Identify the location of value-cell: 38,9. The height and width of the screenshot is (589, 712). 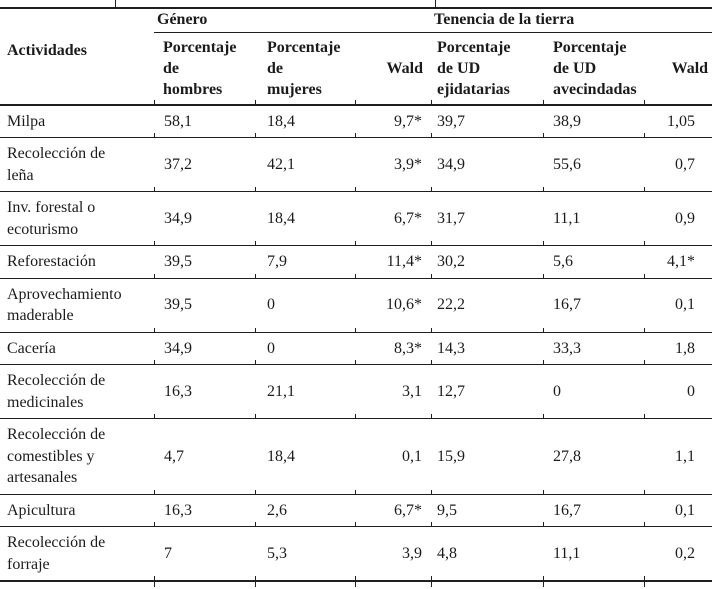
(594, 121).